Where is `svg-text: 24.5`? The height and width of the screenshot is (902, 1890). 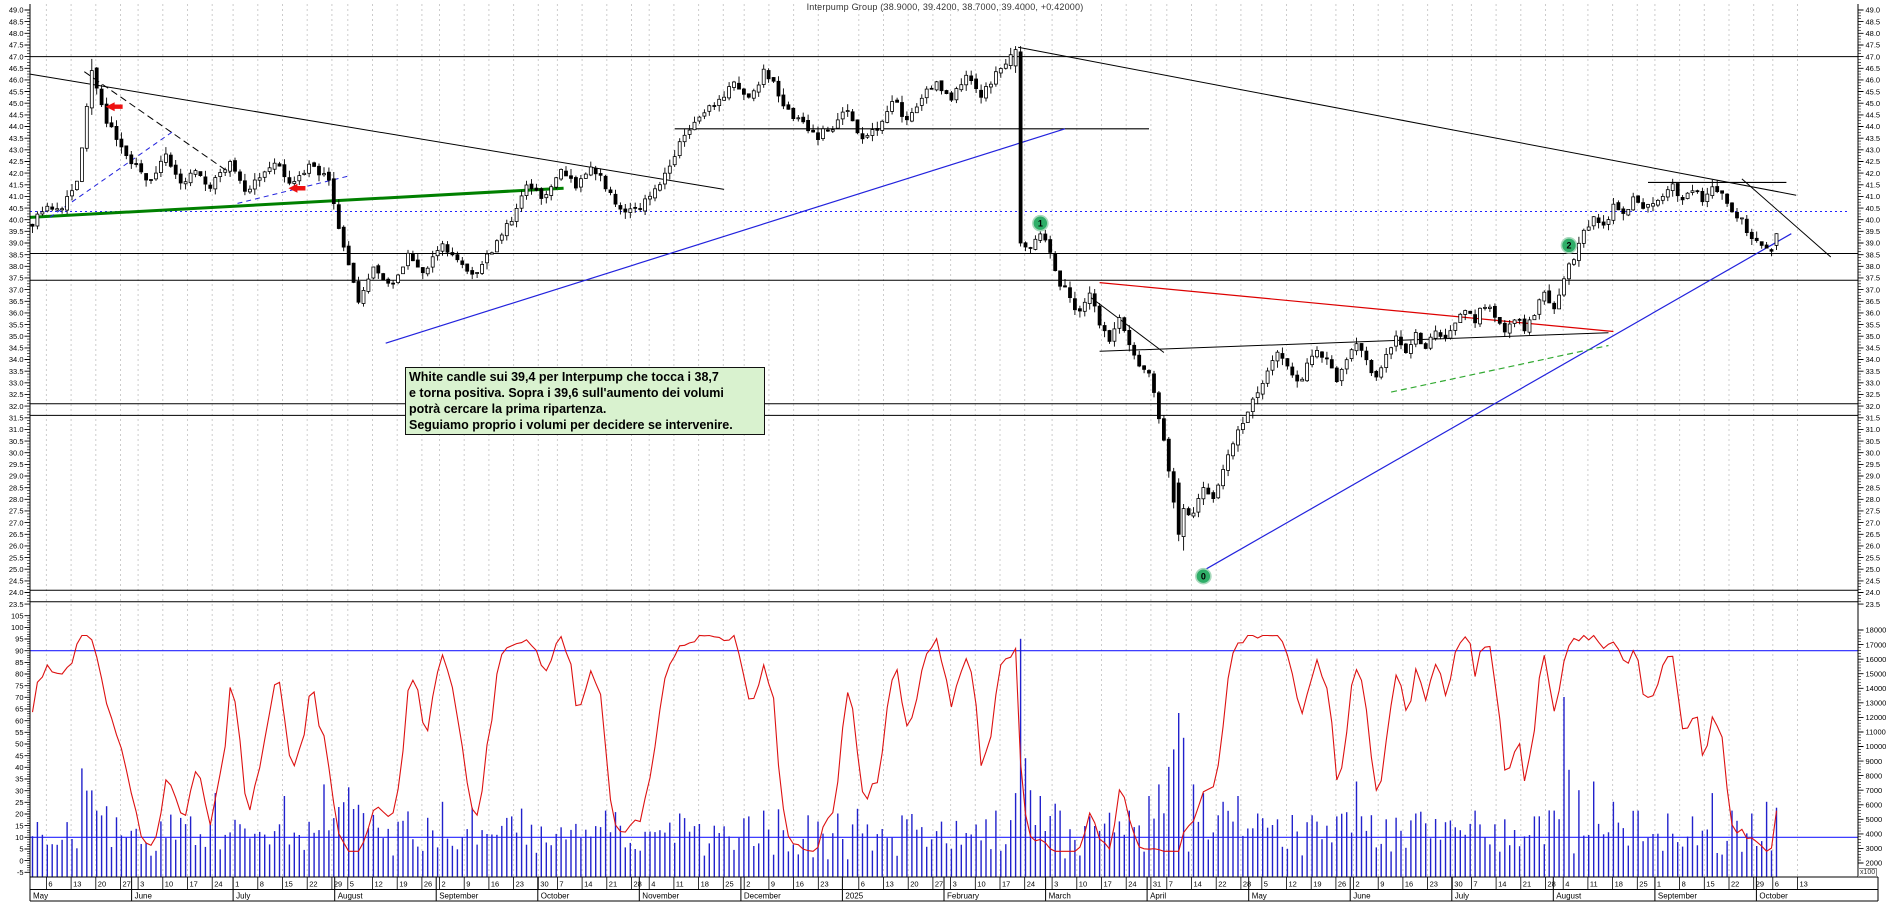
svg-text: 24.5 is located at coordinates (16, 581).